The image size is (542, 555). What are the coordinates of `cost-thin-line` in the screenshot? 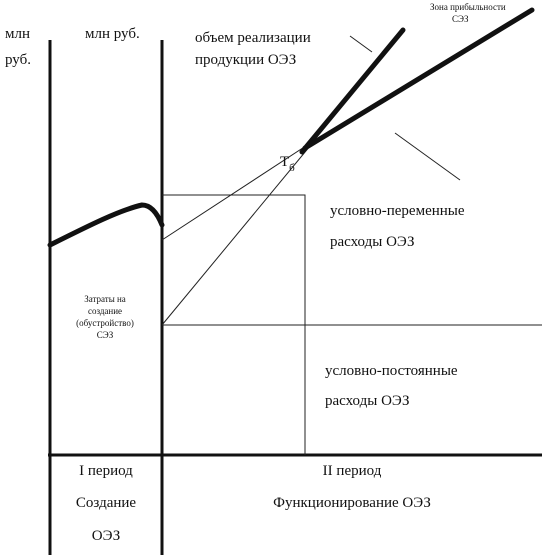 It's located at (238, 190).